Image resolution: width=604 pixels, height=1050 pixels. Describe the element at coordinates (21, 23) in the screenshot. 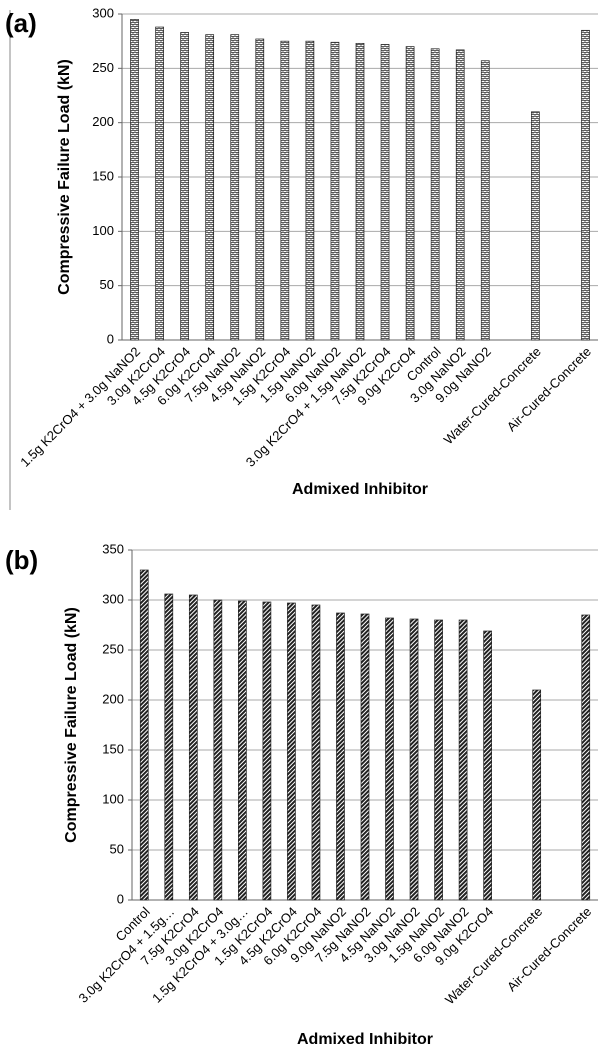

I see `panel-label: (a)` at that location.